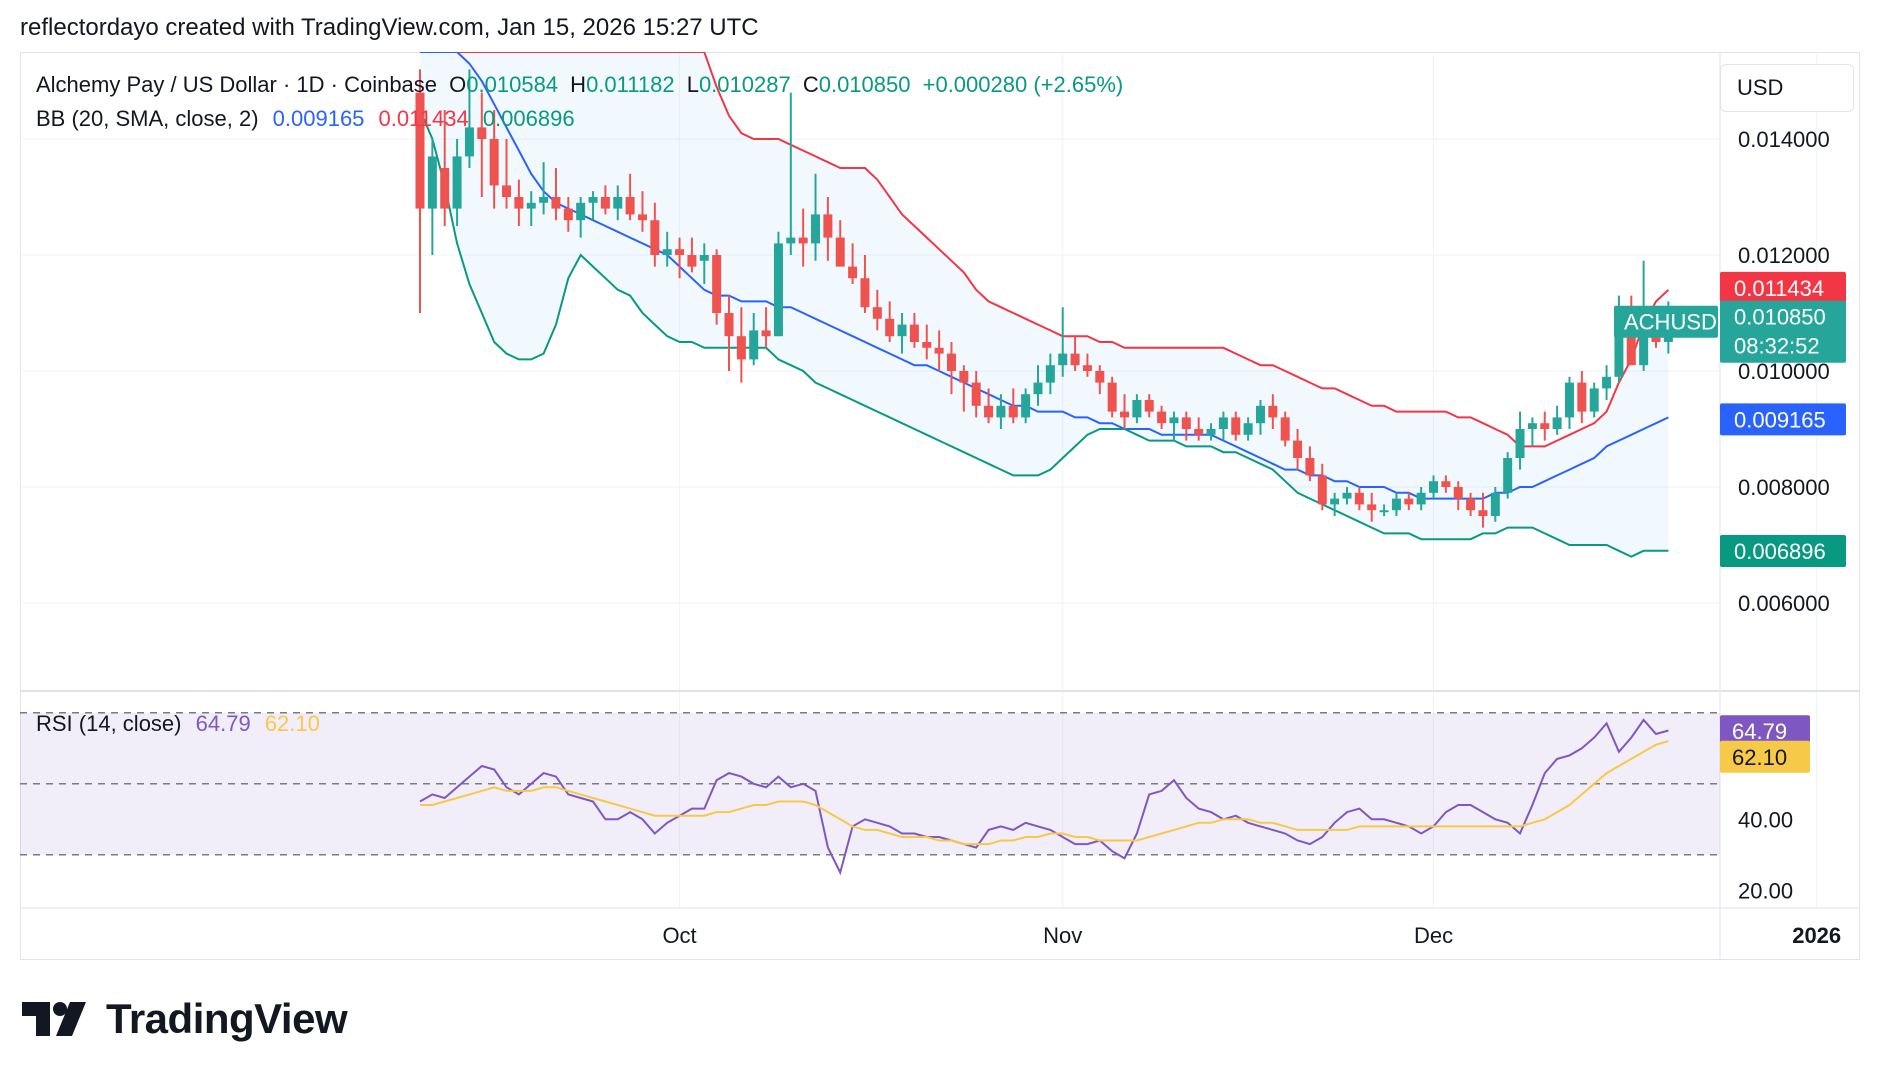 The height and width of the screenshot is (1080, 1878). Describe the element at coordinates (512, 84) in the screenshot. I see `open-value: 0.010584` at that location.